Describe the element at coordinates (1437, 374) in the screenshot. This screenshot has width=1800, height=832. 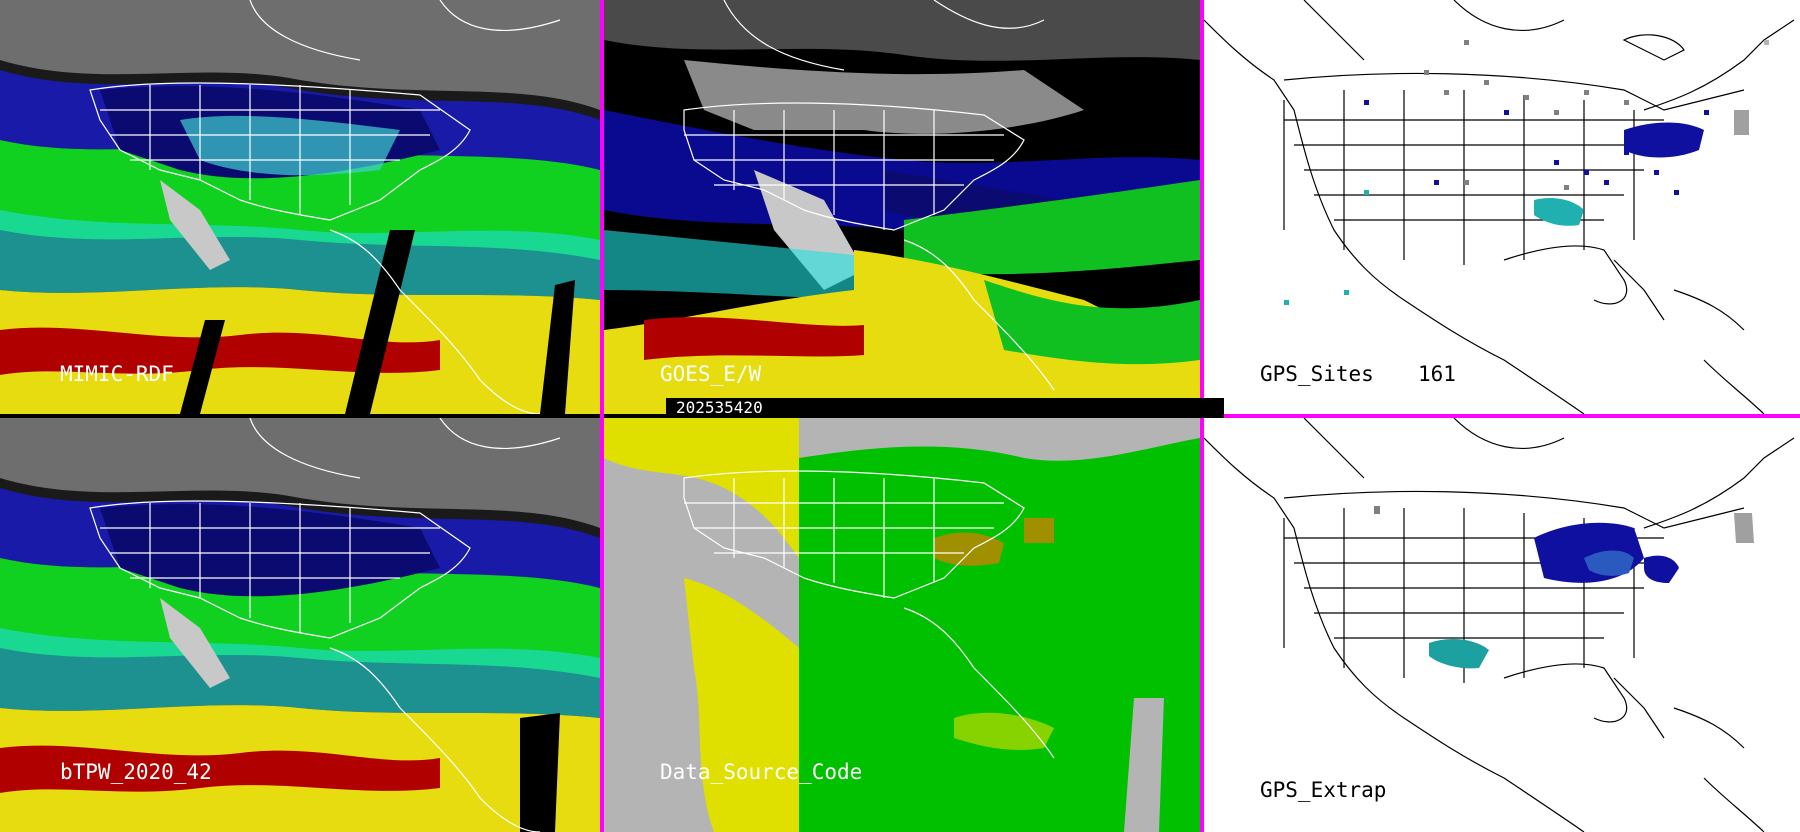
I see `gps-sites-count: 161` at that location.